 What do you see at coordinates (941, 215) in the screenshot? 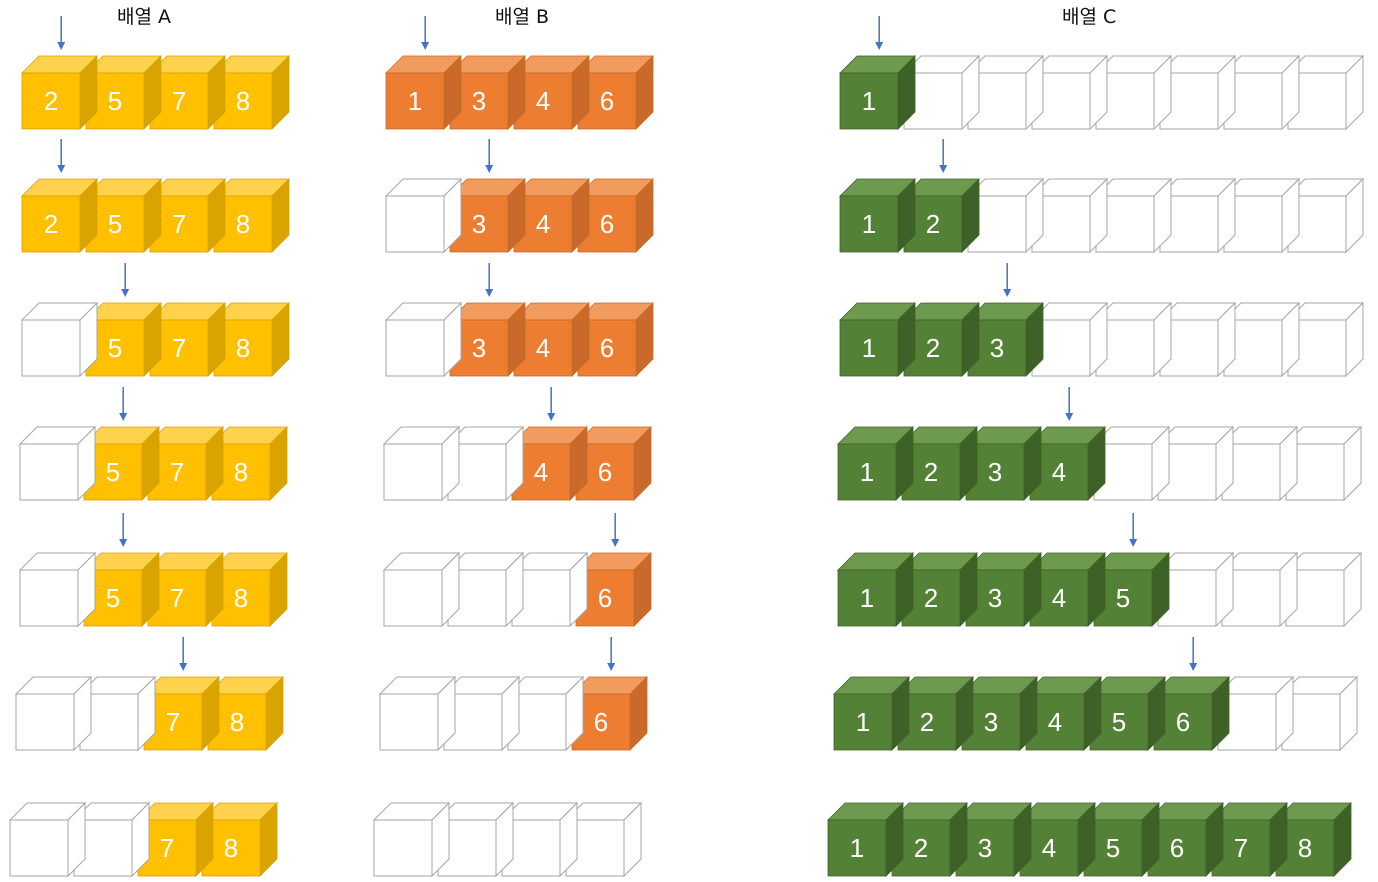
I see `array-c-cell-2: 2` at bounding box center [941, 215].